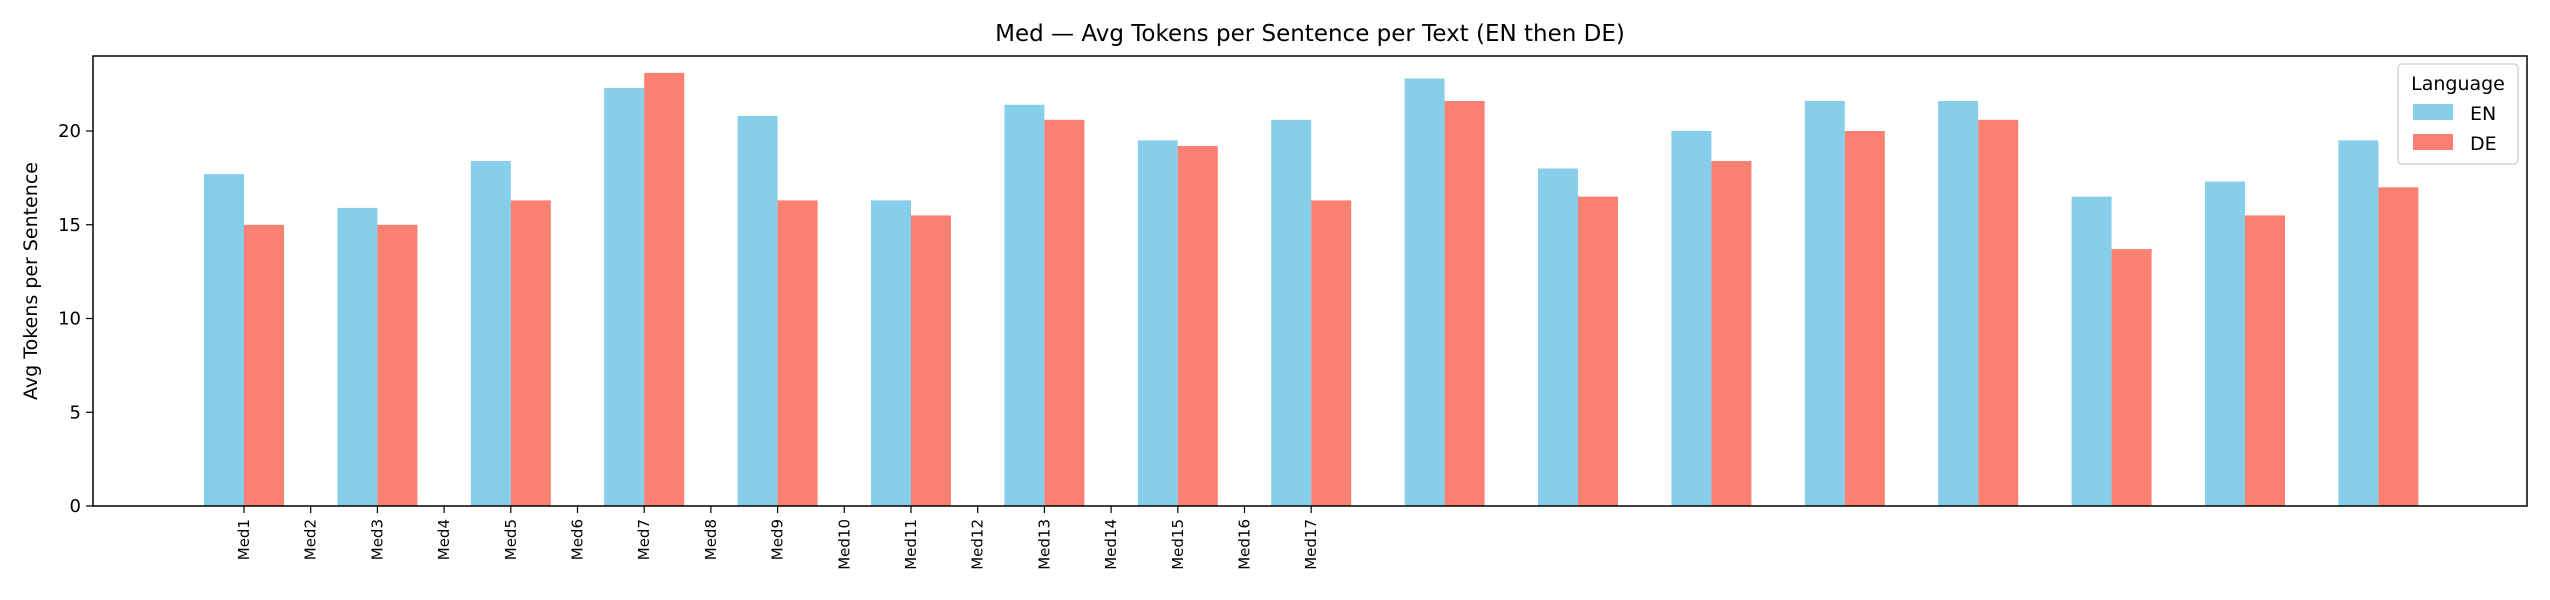 This screenshot has width=2550, height=600. Describe the element at coordinates (2433, 112) in the screenshot. I see `legend-swatch-en` at that location.